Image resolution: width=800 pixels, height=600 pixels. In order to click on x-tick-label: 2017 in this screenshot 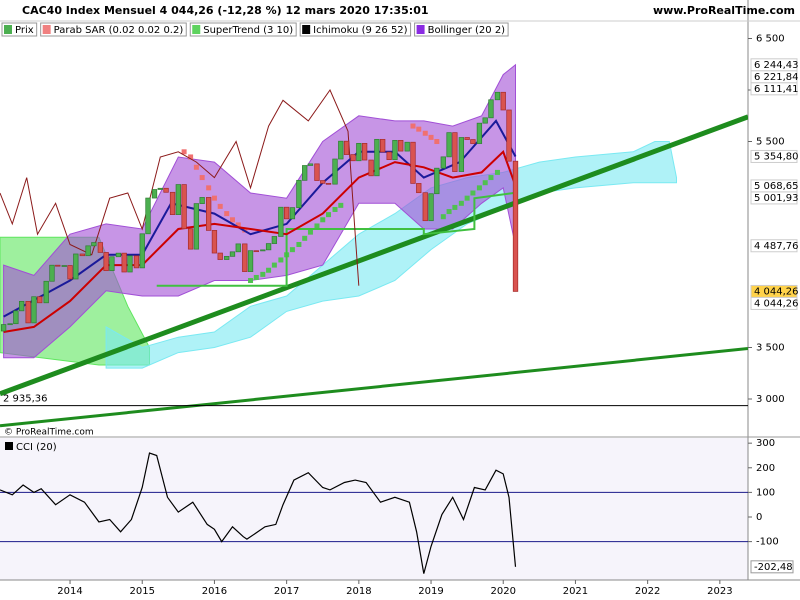, I will do `click(286, 591)`.